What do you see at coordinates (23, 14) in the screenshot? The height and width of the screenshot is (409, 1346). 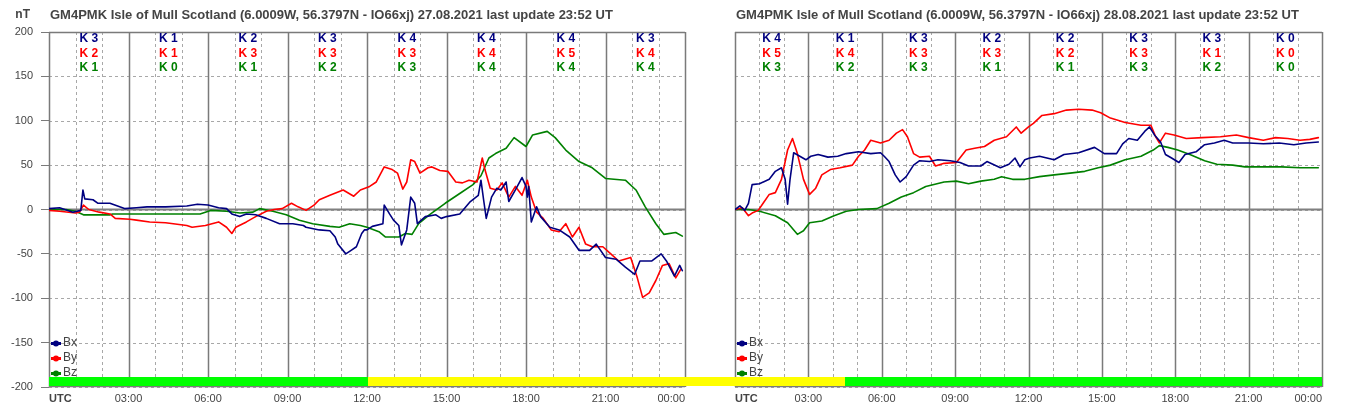 I see `y-axis-title: nT` at bounding box center [23, 14].